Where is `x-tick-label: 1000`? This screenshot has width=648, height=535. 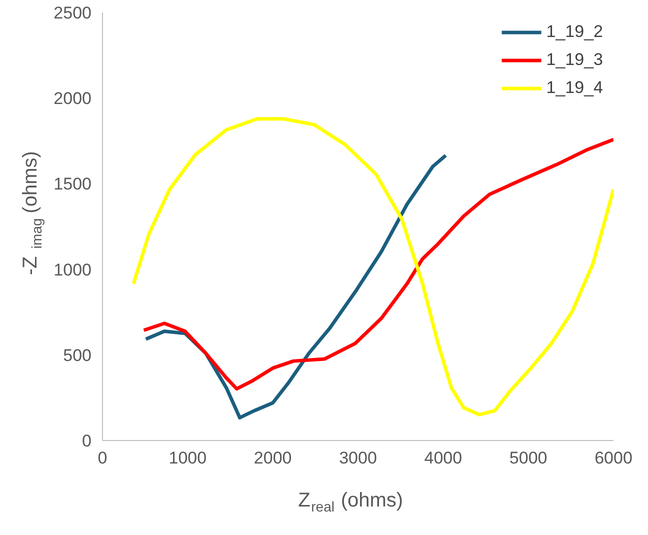 x-tick-label: 1000 is located at coordinates (187, 458).